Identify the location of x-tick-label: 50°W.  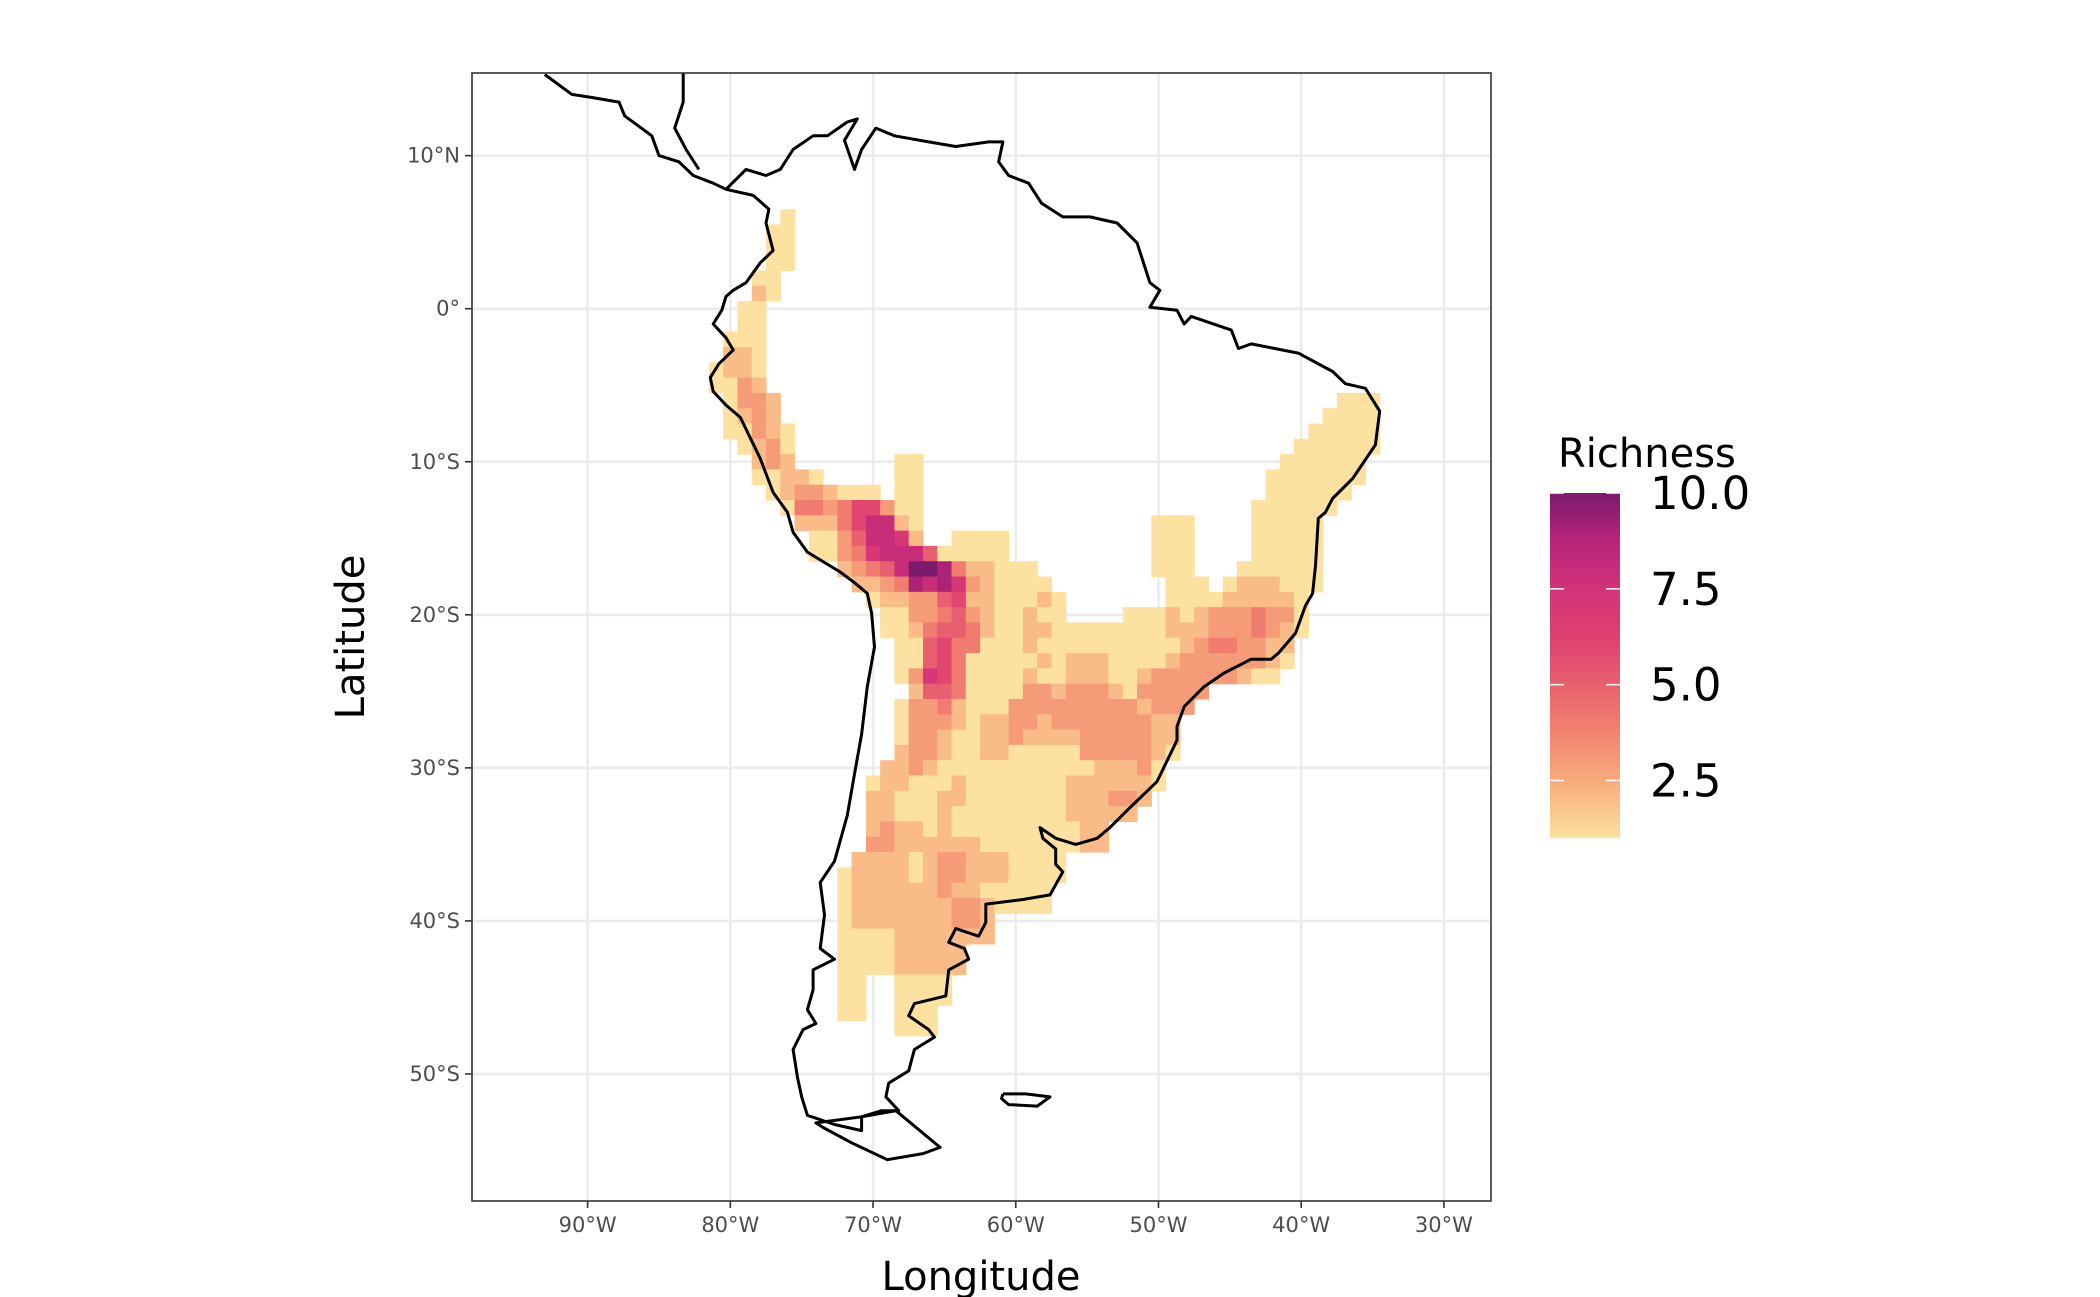
(1158, 1225).